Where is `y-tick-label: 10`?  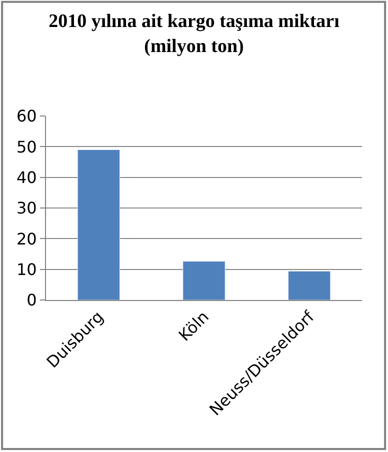 y-tick-label: 10 is located at coordinates (26, 269).